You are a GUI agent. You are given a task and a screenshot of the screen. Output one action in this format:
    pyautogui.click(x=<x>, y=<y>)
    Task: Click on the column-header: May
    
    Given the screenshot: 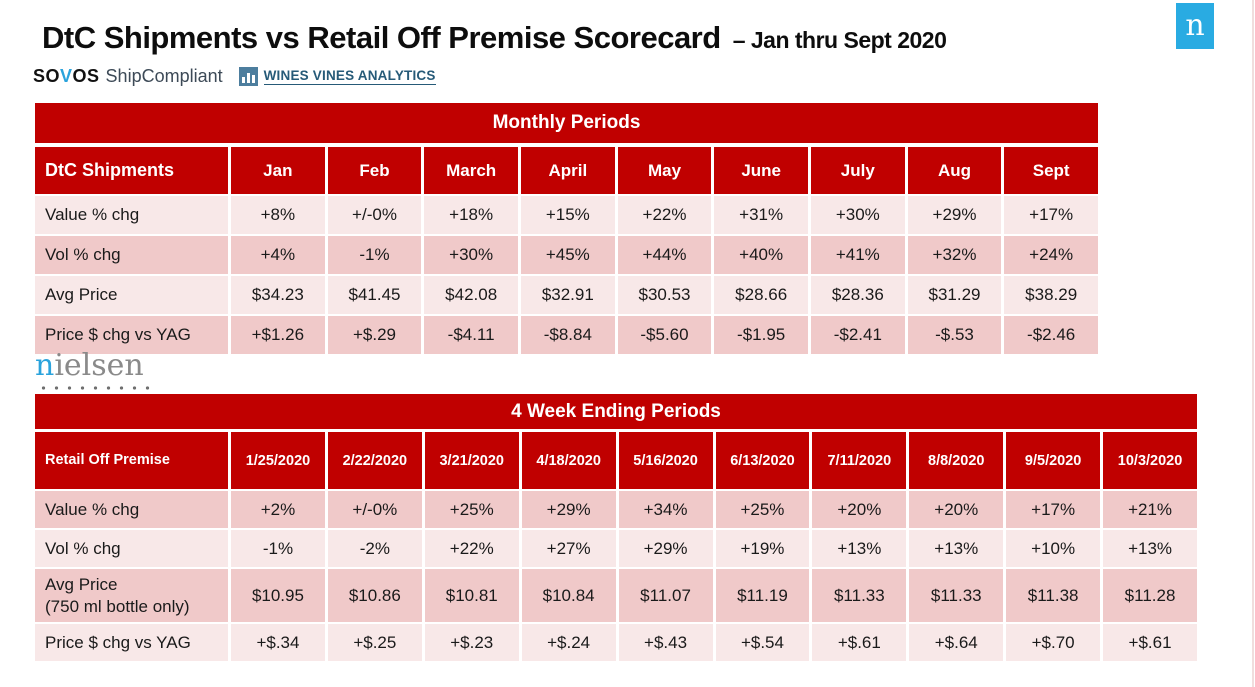 What is the action you would take?
    pyautogui.click(x=664, y=170)
    